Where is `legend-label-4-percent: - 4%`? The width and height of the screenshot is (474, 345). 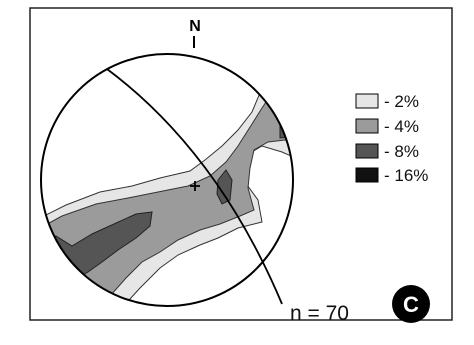 legend-label-4-percent: - 4% is located at coordinates (401, 126).